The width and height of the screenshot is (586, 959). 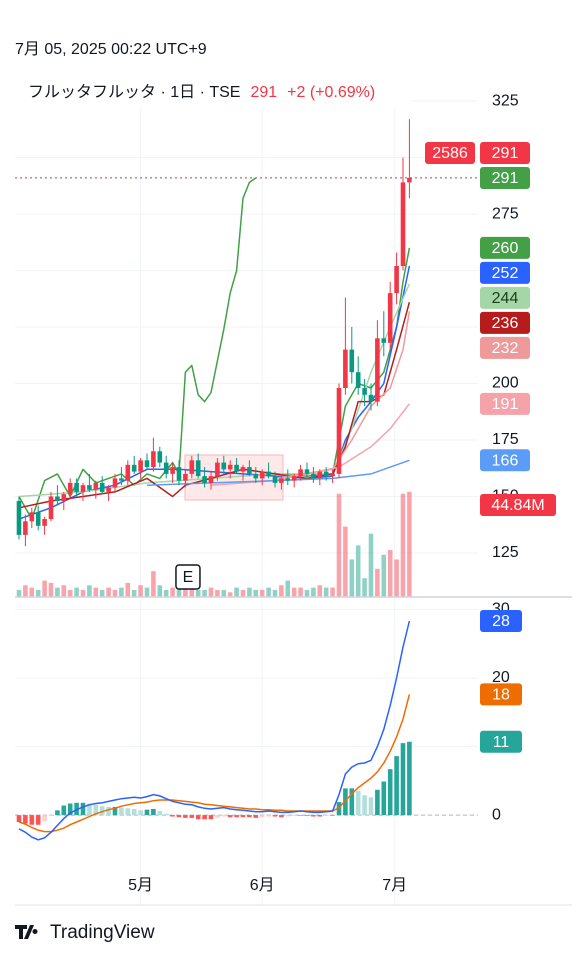 What do you see at coordinates (214, 544) in the screenshot?
I see `volume` at bounding box center [214, 544].